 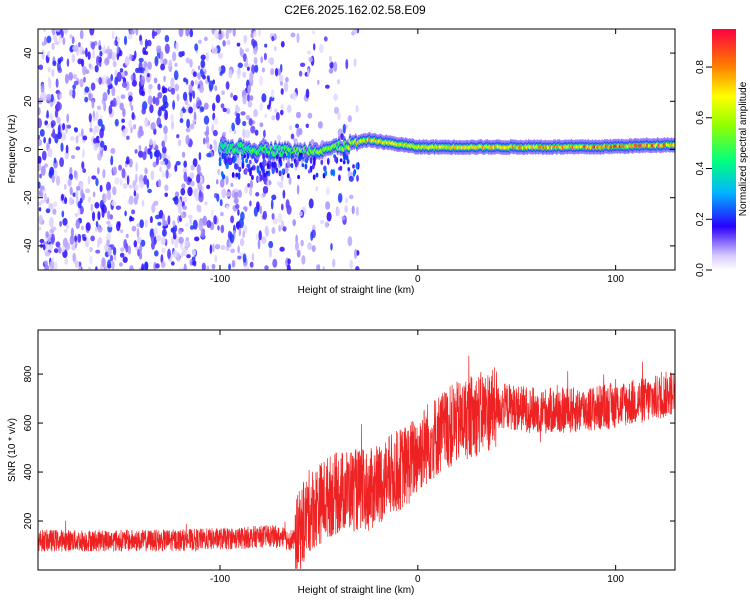 I want to click on colorbar-tick-label: 0.6, so click(x=700, y=117).